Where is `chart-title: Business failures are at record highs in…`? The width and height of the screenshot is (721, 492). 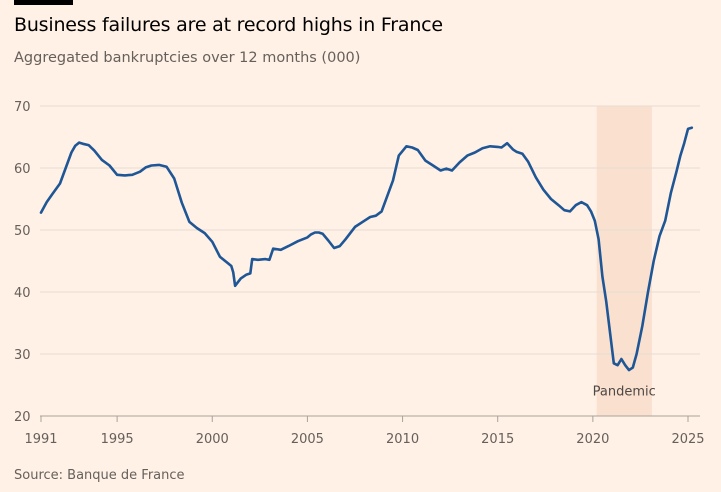 chart-title: Business failures are at record highs in… is located at coordinates (228, 25).